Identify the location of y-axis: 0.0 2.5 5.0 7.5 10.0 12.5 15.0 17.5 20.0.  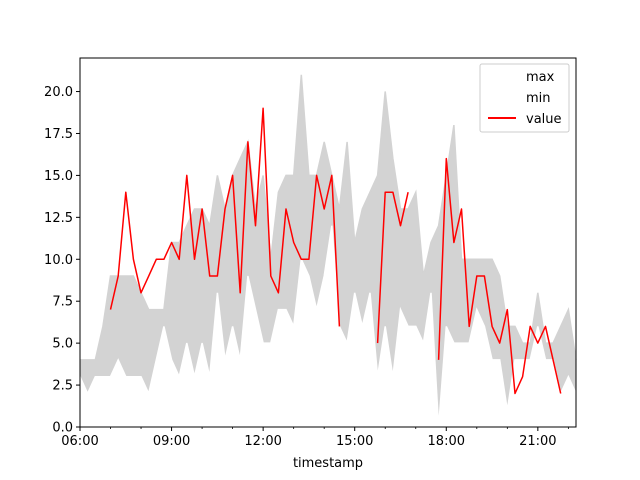
(62, 260).